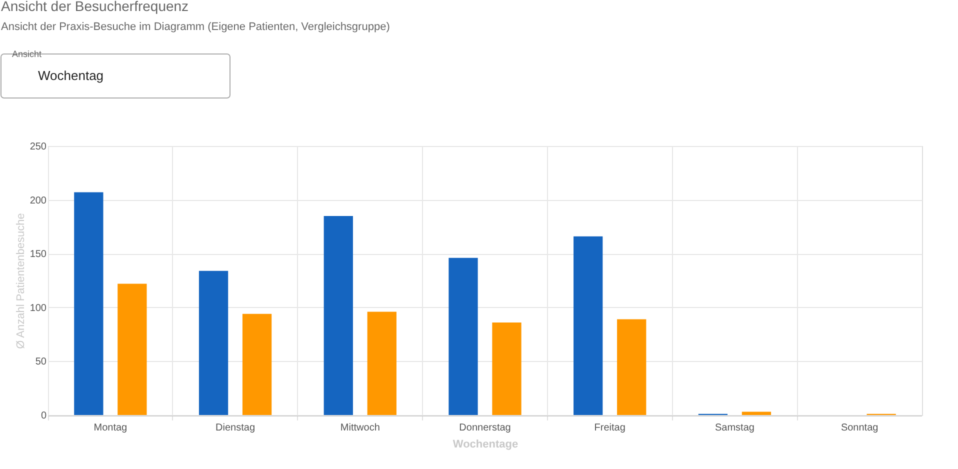 Image resolution: width=958 pixels, height=469 pixels. Describe the element at coordinates (38, 200) in the screenshot. I see `y-tick-label: 200` at that location.